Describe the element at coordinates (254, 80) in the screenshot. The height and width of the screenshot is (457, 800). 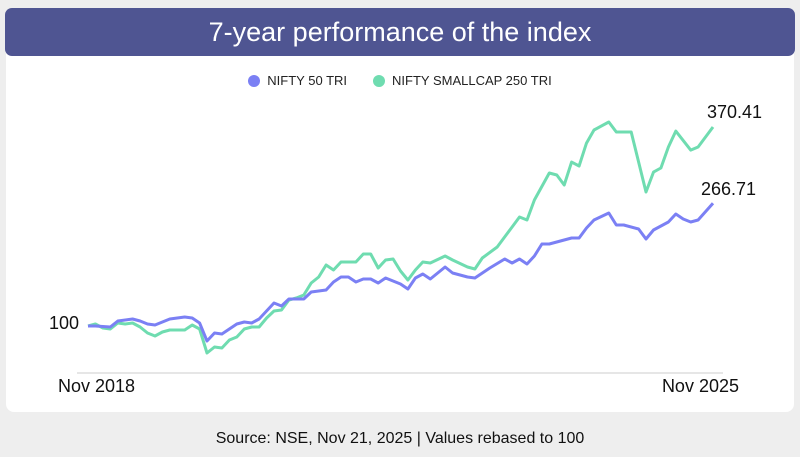
I see `legend-swatch-nifty50` at that location.